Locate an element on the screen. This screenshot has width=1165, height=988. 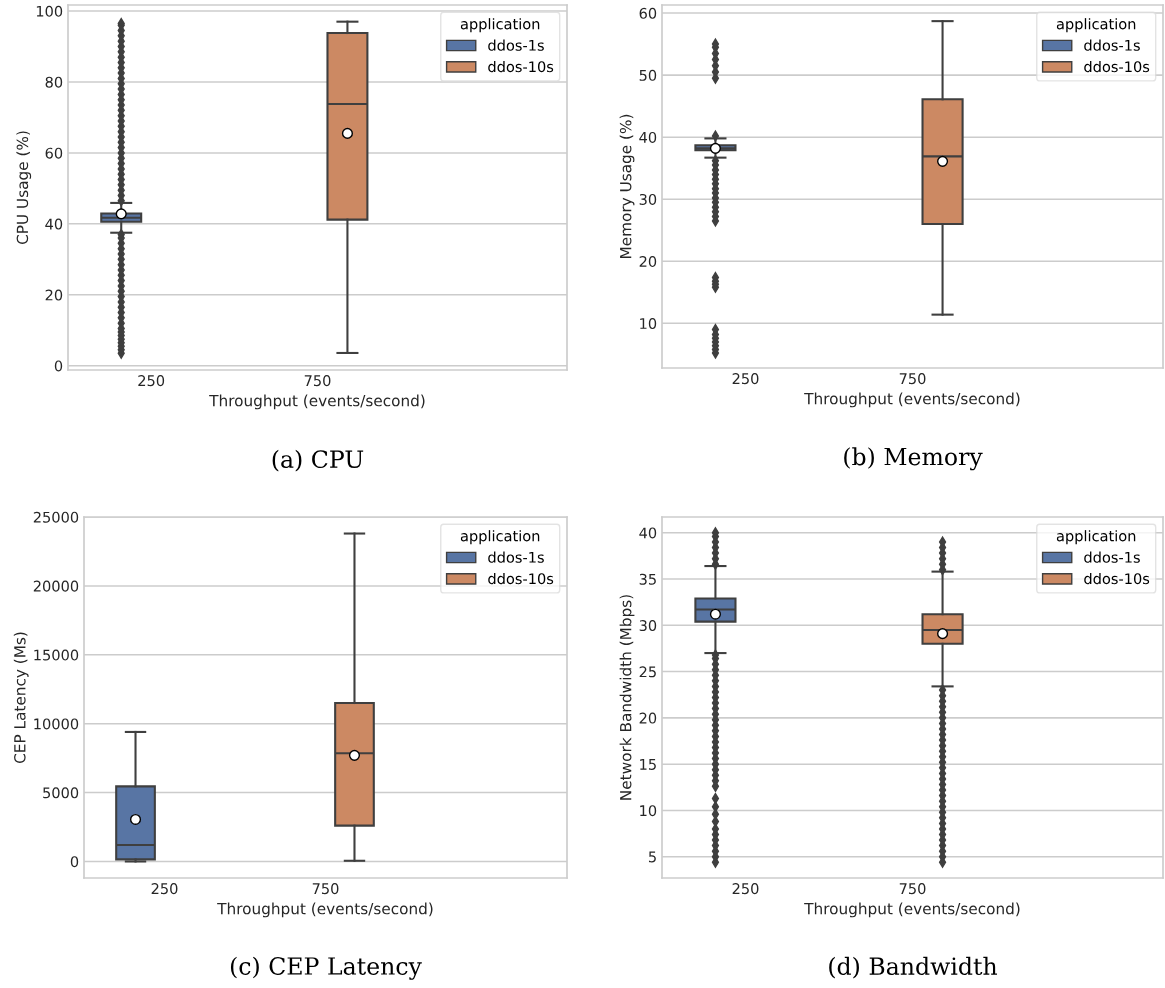
y-tick-label: 5000 is located at coordinates (61, 793).